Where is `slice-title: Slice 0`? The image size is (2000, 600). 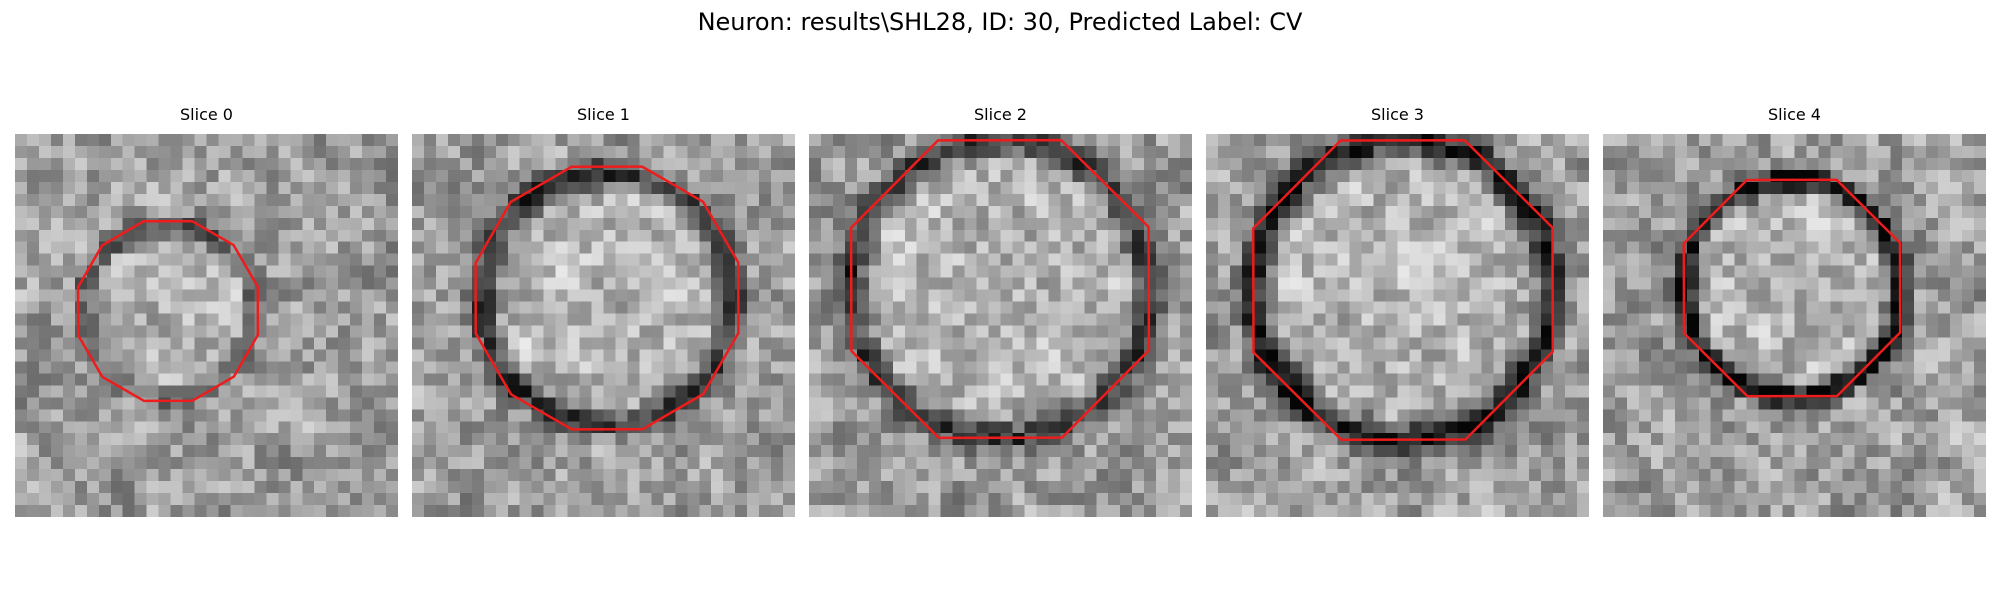 slice-title: Slice 0 is located at coordinates (206, 114).